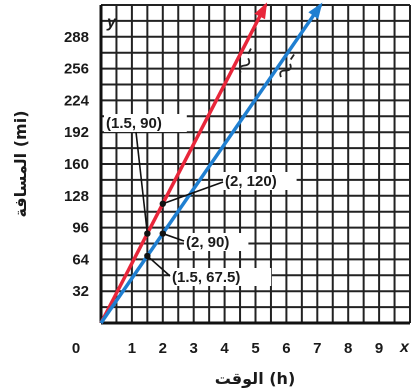 Image resolution: width=411 pixels, height=389 pixels. What do you see at coordinates (80, 259) in the screenshot?
I see `y-tick-label: 64` at bounding box center [80, 259].